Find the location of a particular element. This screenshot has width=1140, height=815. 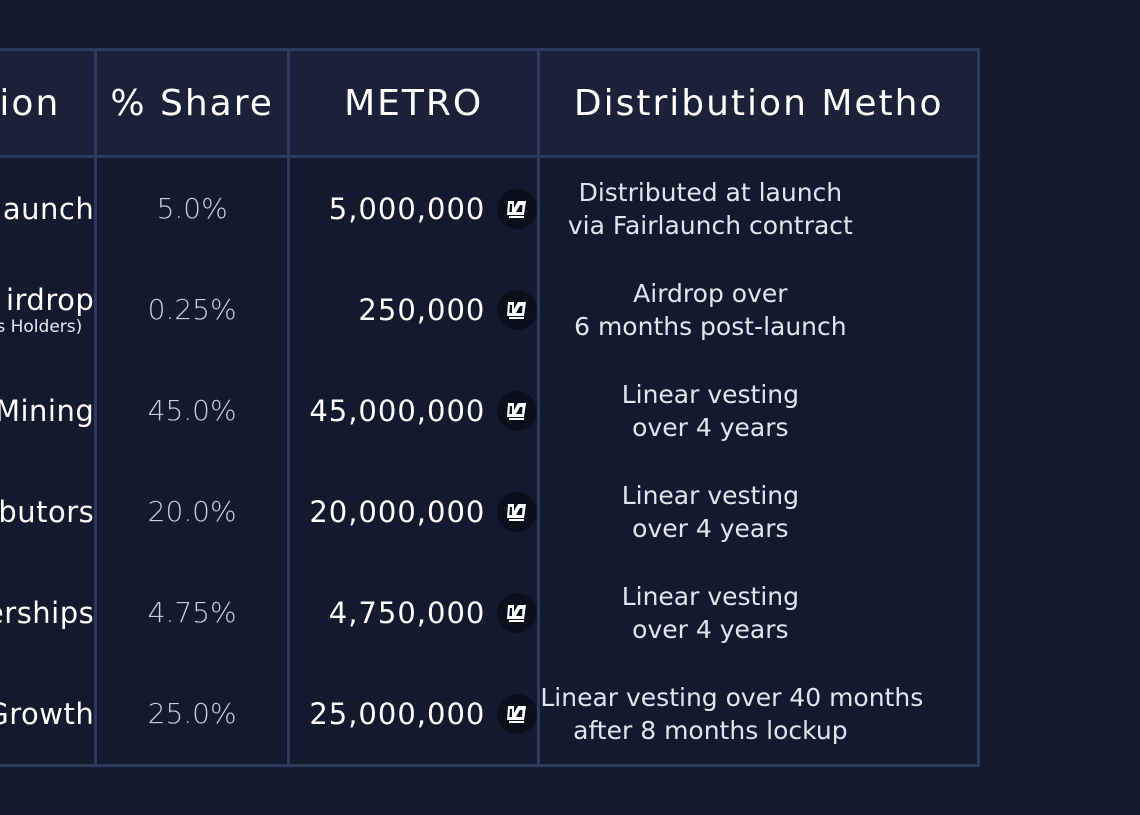

share-cell: 45.0% is located at coordinates (192, 410).